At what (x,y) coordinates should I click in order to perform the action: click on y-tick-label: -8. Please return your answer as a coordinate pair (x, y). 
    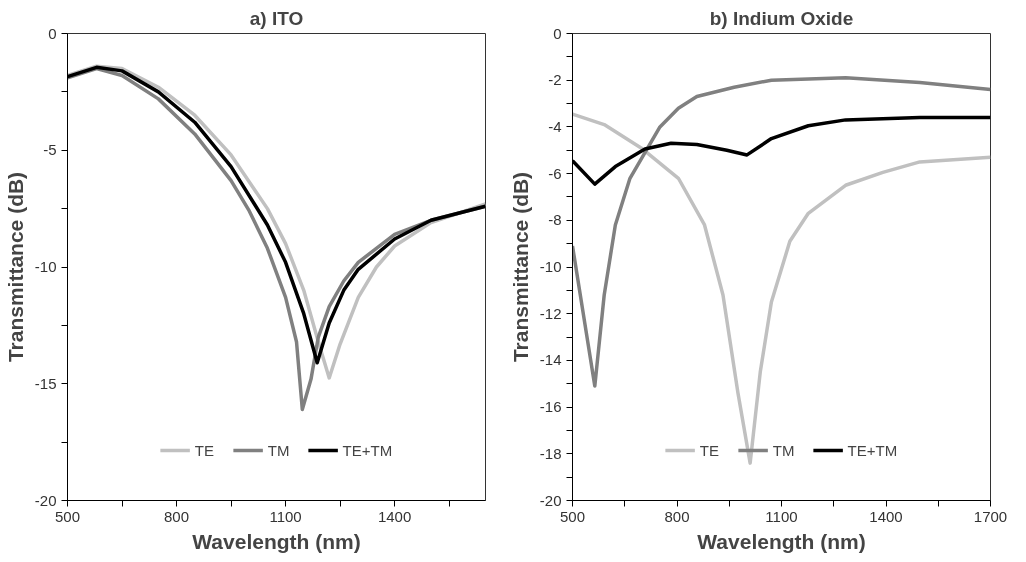
    Looking at the image, I should click on (555, 220).